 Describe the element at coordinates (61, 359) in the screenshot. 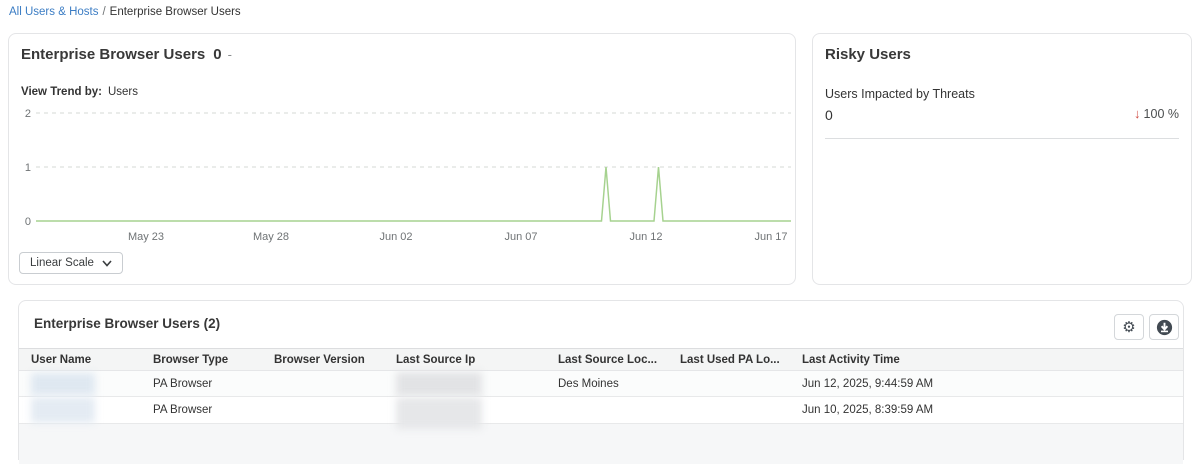

I see `col-header-user-name: User Name` at that location.